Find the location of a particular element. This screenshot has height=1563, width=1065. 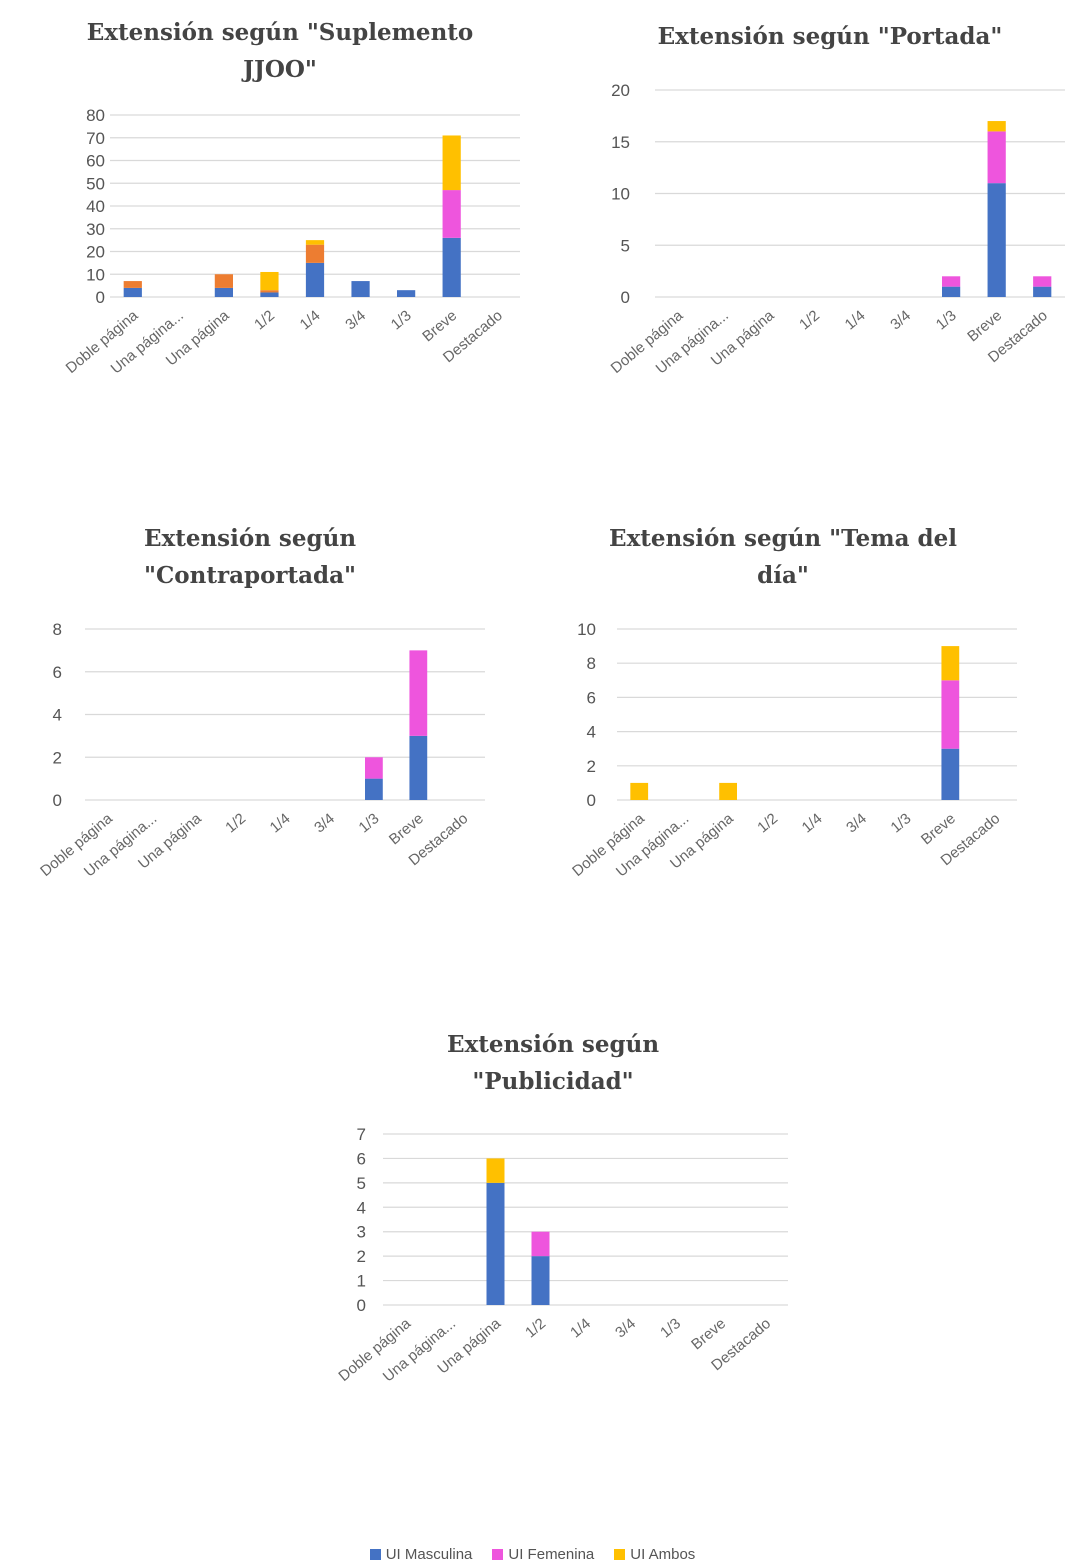

chart-title-line-1: Extensión según "Portada" is located at coordinates (830, 36).